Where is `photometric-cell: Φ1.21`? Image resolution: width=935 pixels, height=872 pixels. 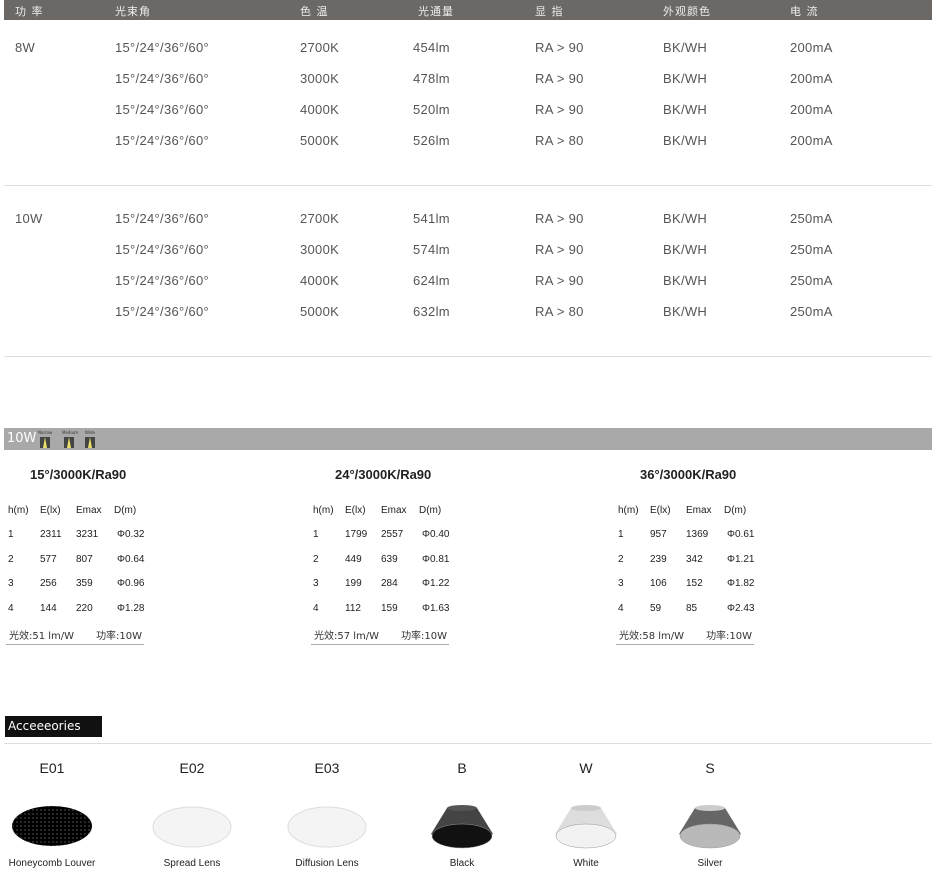
photometric-cell: Φ1.21 is located at coordinates (741, 559).